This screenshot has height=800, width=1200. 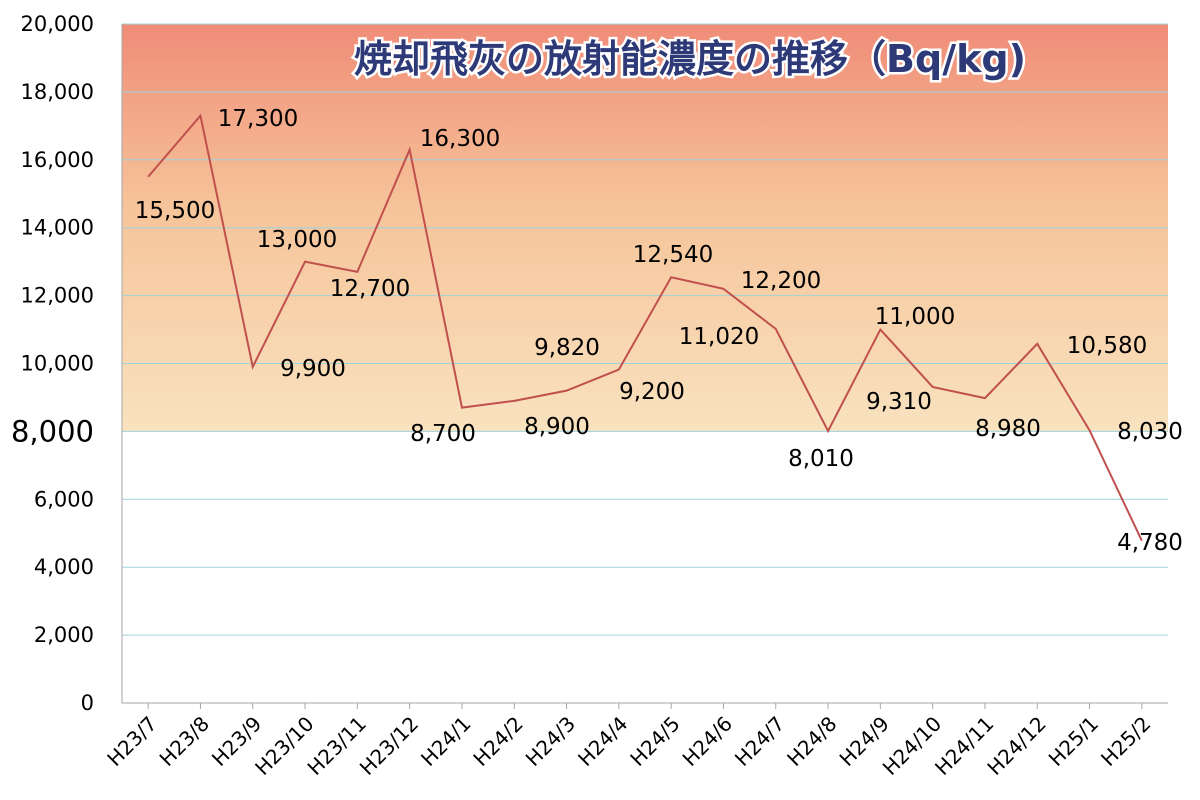 I want to click on data-label: 9,310, so click(x=899, y=402).